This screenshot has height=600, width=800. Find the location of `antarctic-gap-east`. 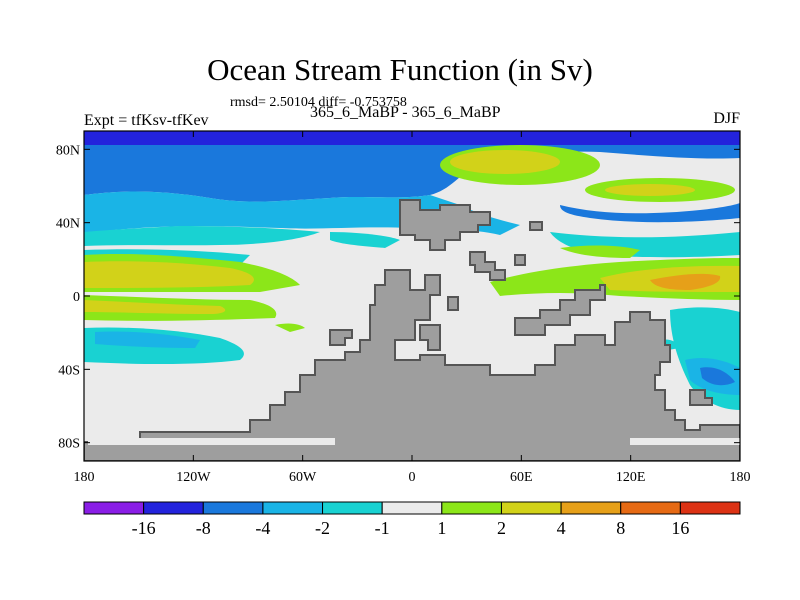

antarctic-gap-east is located at coordinates (685, 441).